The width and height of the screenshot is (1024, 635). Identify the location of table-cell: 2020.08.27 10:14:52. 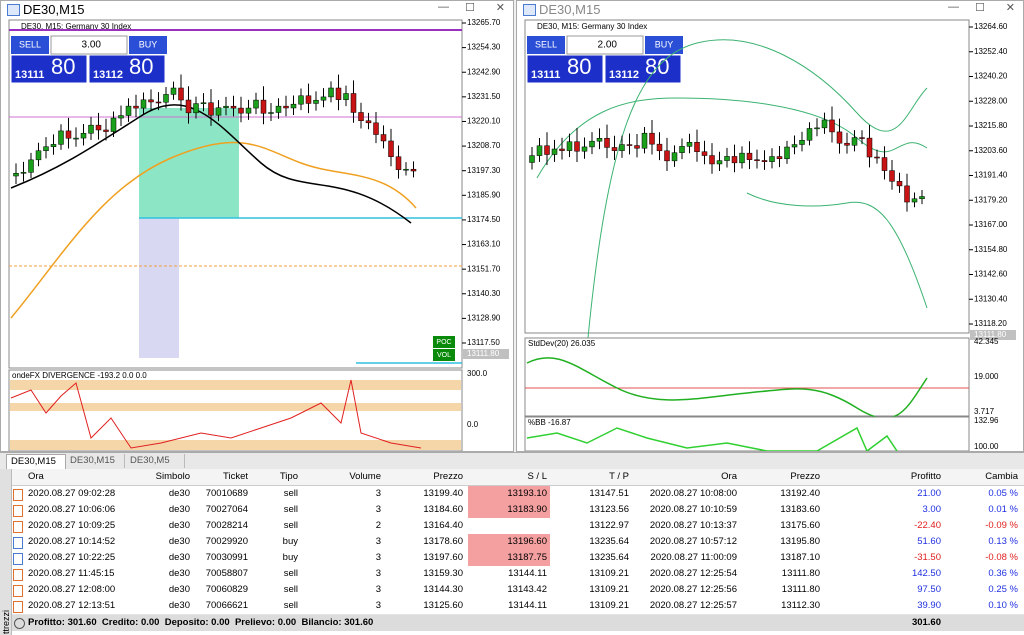
(72, 541).